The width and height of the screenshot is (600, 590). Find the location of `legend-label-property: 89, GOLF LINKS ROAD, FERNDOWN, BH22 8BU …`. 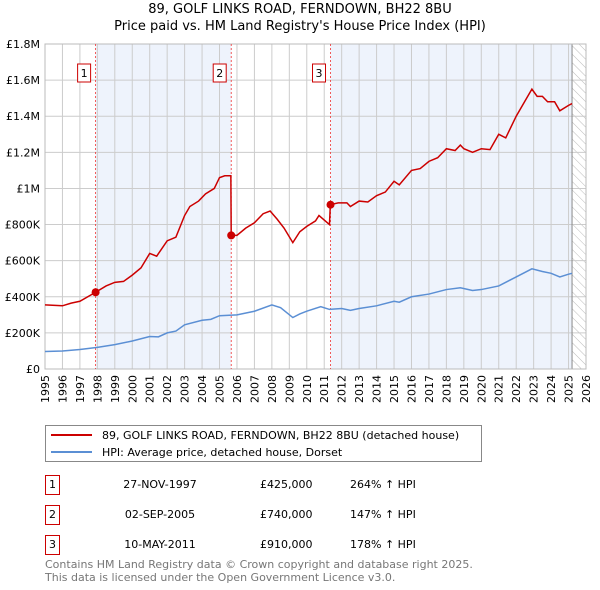

legend-label-property: 89, GOLF LINKS ROAD, FERNDOWN, BH22 8BU … is located at coordinates (281, 435).